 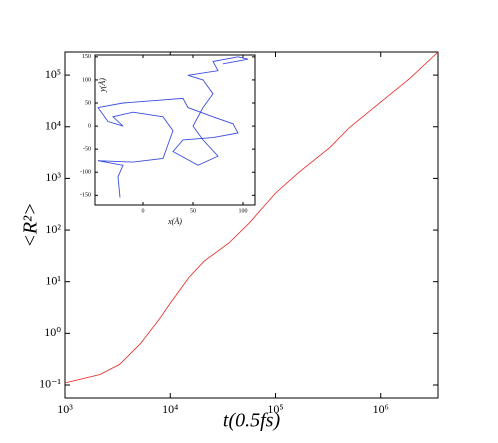 I want to click on y-tick-label: 0, so click(x=89, y=126).